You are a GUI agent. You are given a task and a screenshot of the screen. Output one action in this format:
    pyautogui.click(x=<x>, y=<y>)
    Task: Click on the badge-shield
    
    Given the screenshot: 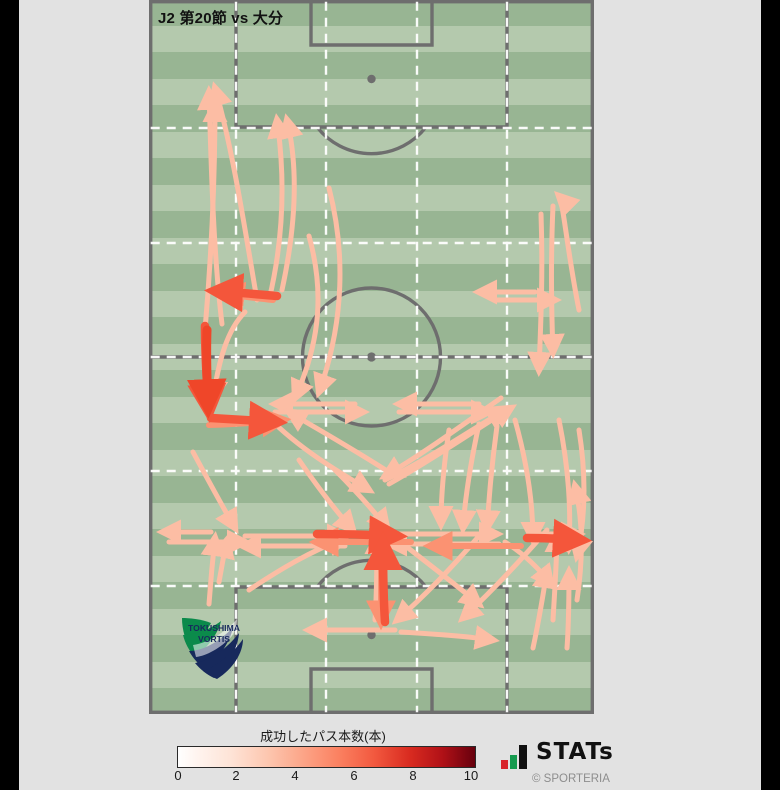 What is the action you would take?
    pyautogui.click(x=212, y=648)
    